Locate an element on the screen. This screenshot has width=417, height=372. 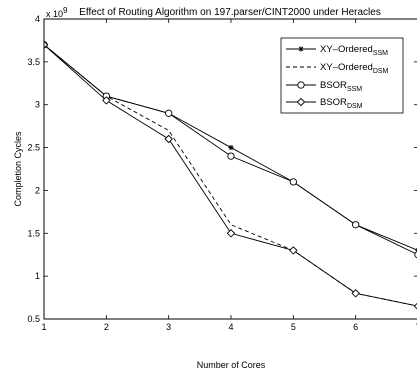
x-tick-label: 1 is located at coordinates (43, 327).